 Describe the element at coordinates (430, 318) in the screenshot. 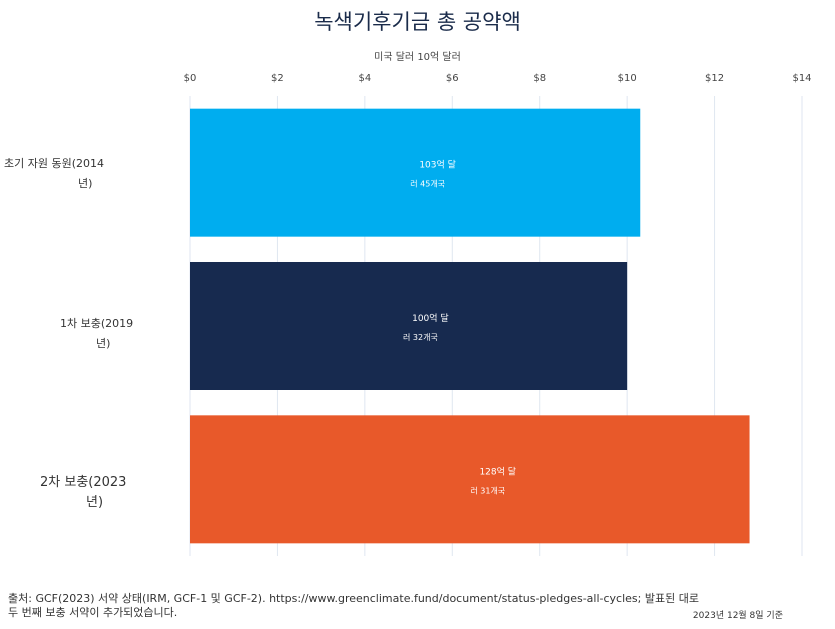

I see `bar-data-label: 100억 달` at that location.